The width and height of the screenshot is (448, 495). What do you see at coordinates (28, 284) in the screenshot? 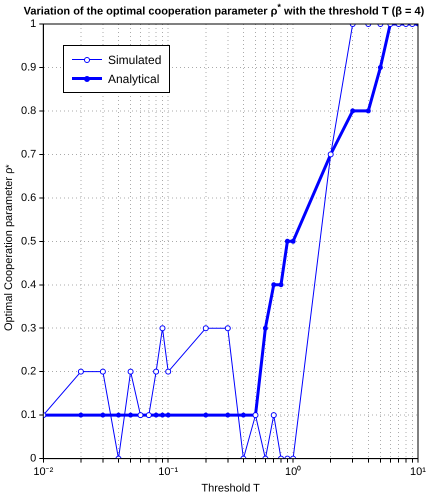
I see `y-tick-label: 0.4` at bounding box center [28, 284].